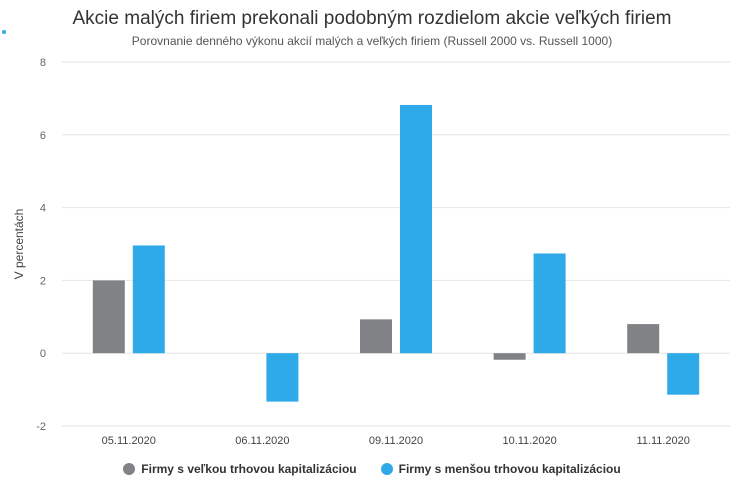 Image resolution: width=744 pixels, height=500 pixels. Describe the element at coordinates (249, 469) in the screenshot. I see `legend-label: Firmy s veľkou trhovou kapitalizáciou` at that location.